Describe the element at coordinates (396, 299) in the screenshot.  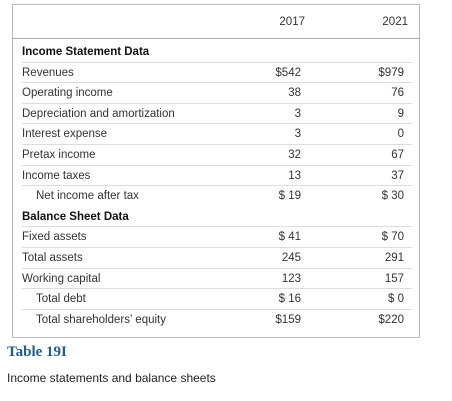
I see `cell-value: $ 0` at that location.